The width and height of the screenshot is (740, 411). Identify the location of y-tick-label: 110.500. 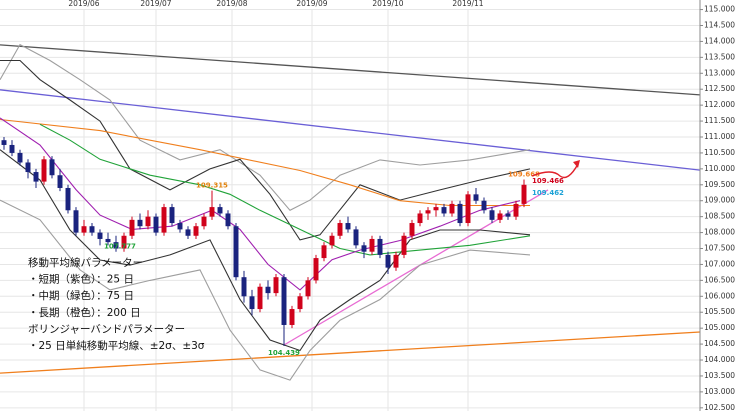
(719, 152).